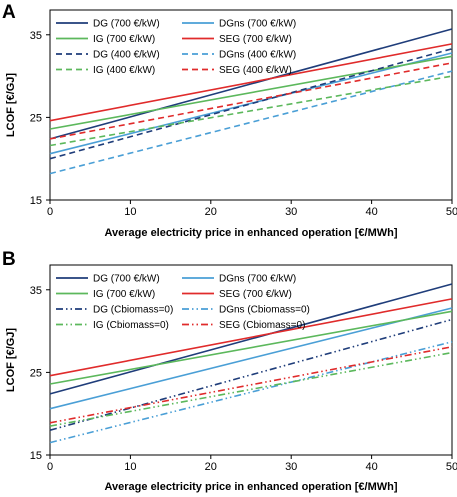  What do you see at coordinates (36, 118) in the screenshot?
I see `panel-a-y-tick-label: 25` at bounding box center [36, 118].